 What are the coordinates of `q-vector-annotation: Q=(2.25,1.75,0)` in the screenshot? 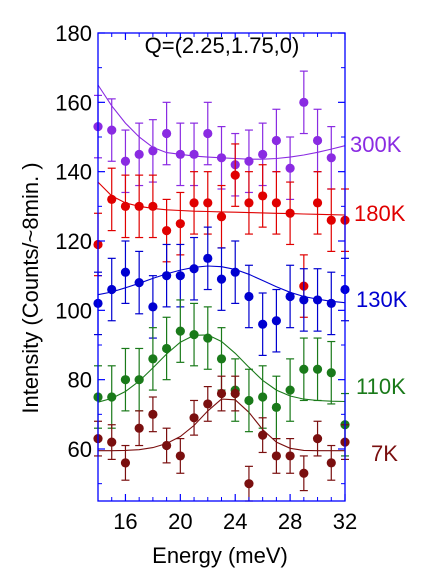 It's located at (222, 45).